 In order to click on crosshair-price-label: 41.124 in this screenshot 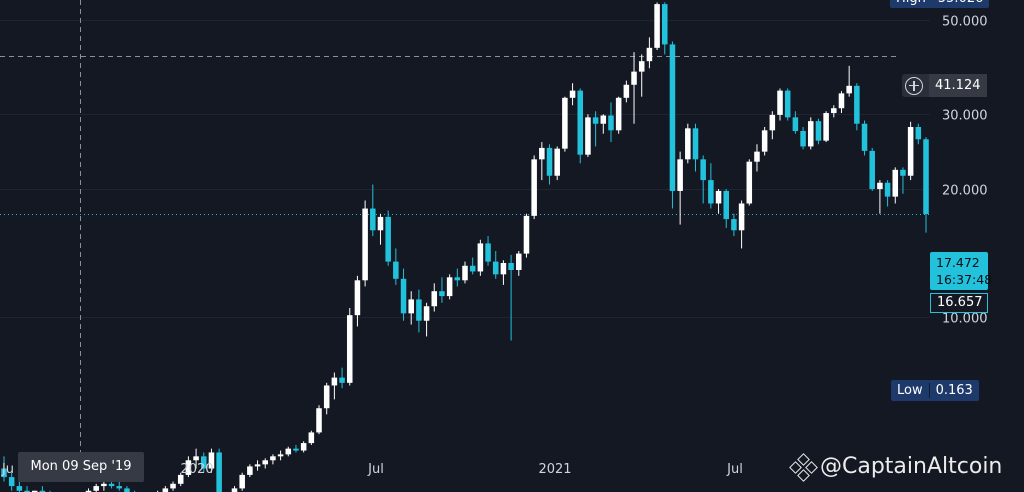, I will do `click(944, 85)`.